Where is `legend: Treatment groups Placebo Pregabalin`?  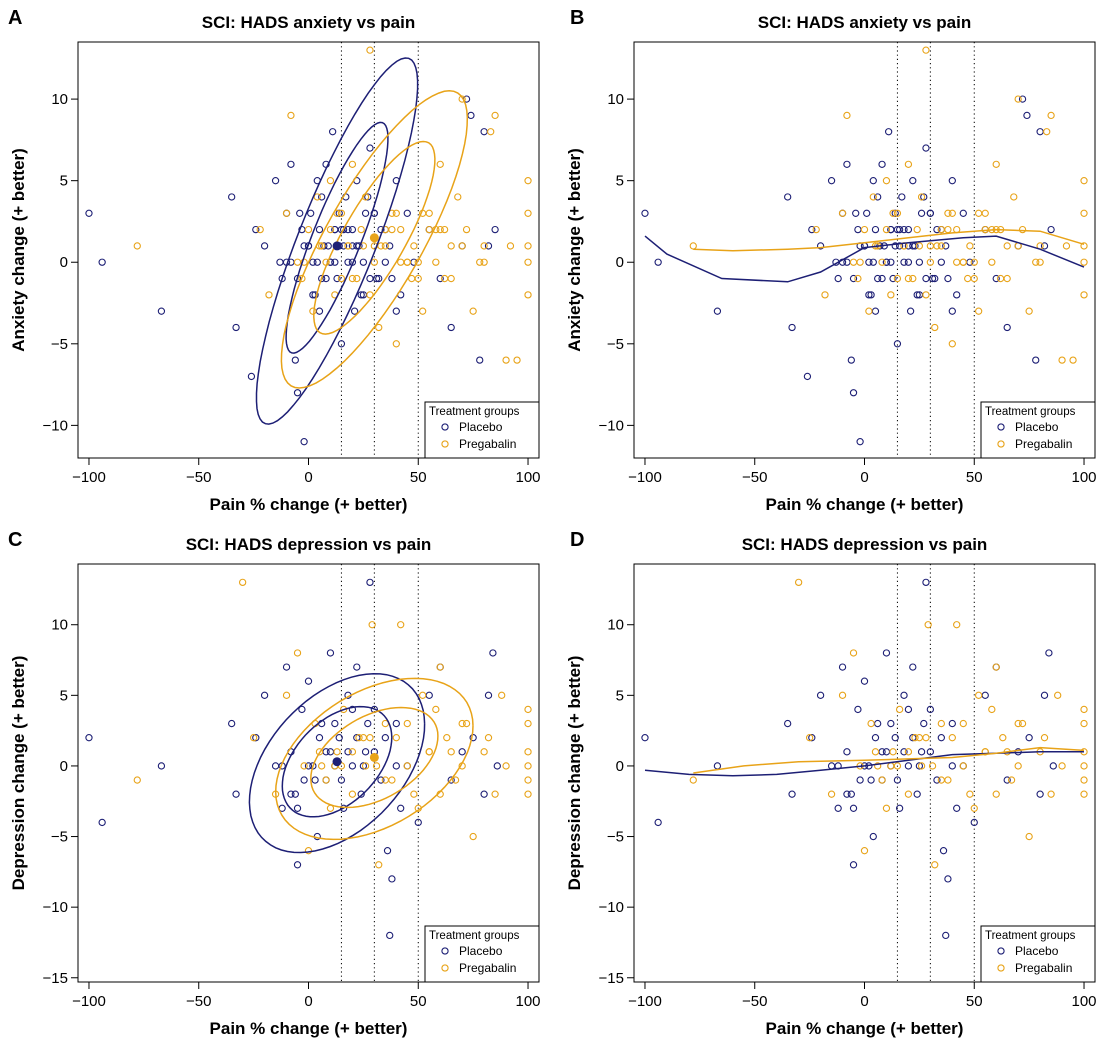
legend: Treatment groups Placebo Pregabalin is located at coordinates (482, 430).